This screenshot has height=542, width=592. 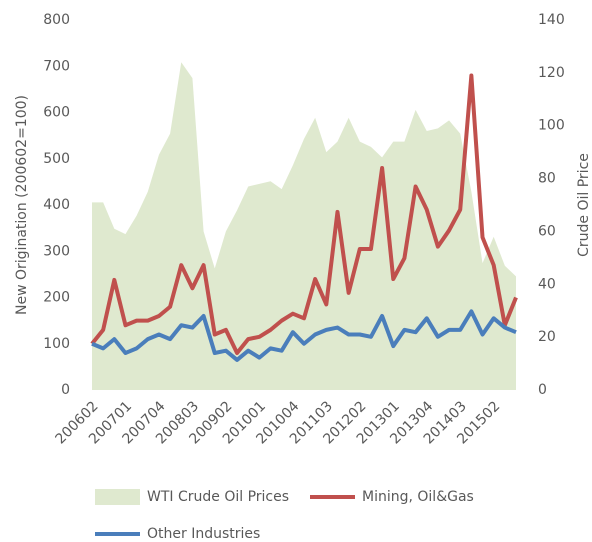 I want to click on y2-tick-label: 140, so click(x=551, y=20).